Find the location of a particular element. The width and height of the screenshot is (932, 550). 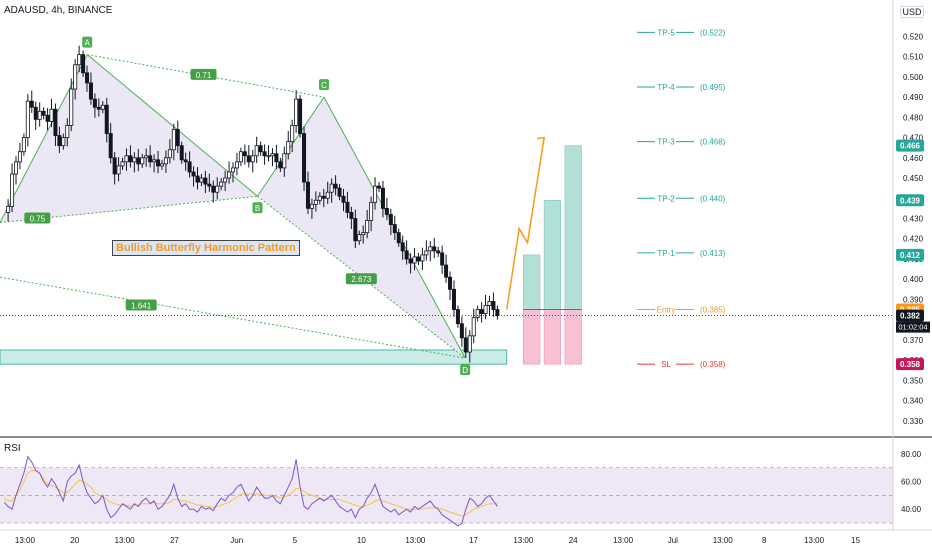

pattern-point-badge is located at coordinates (257, 208).